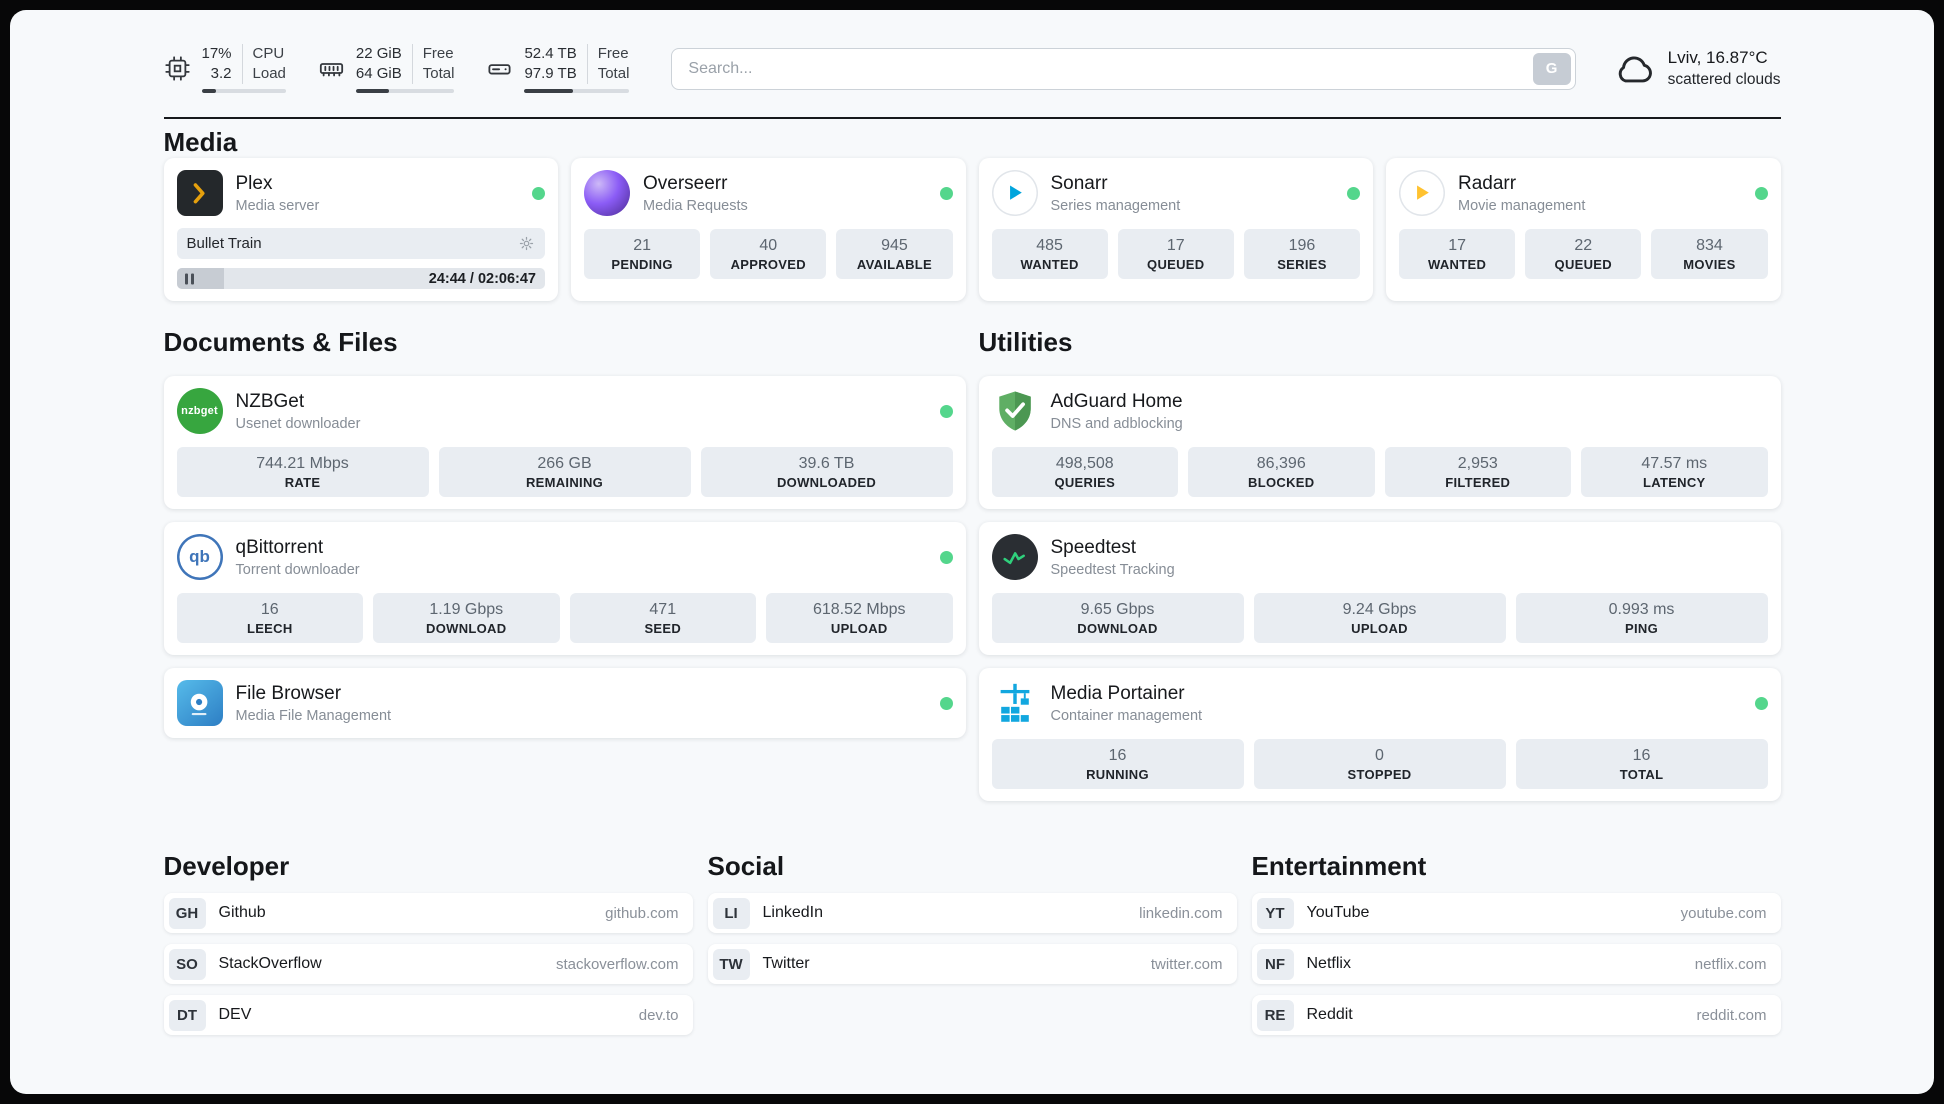 The width and height of the screenshot is (1944, 1104). What do you see at coordinates (189, 279) in the screenshot?
I see `pause-icon` at bounding box center [189, 279].